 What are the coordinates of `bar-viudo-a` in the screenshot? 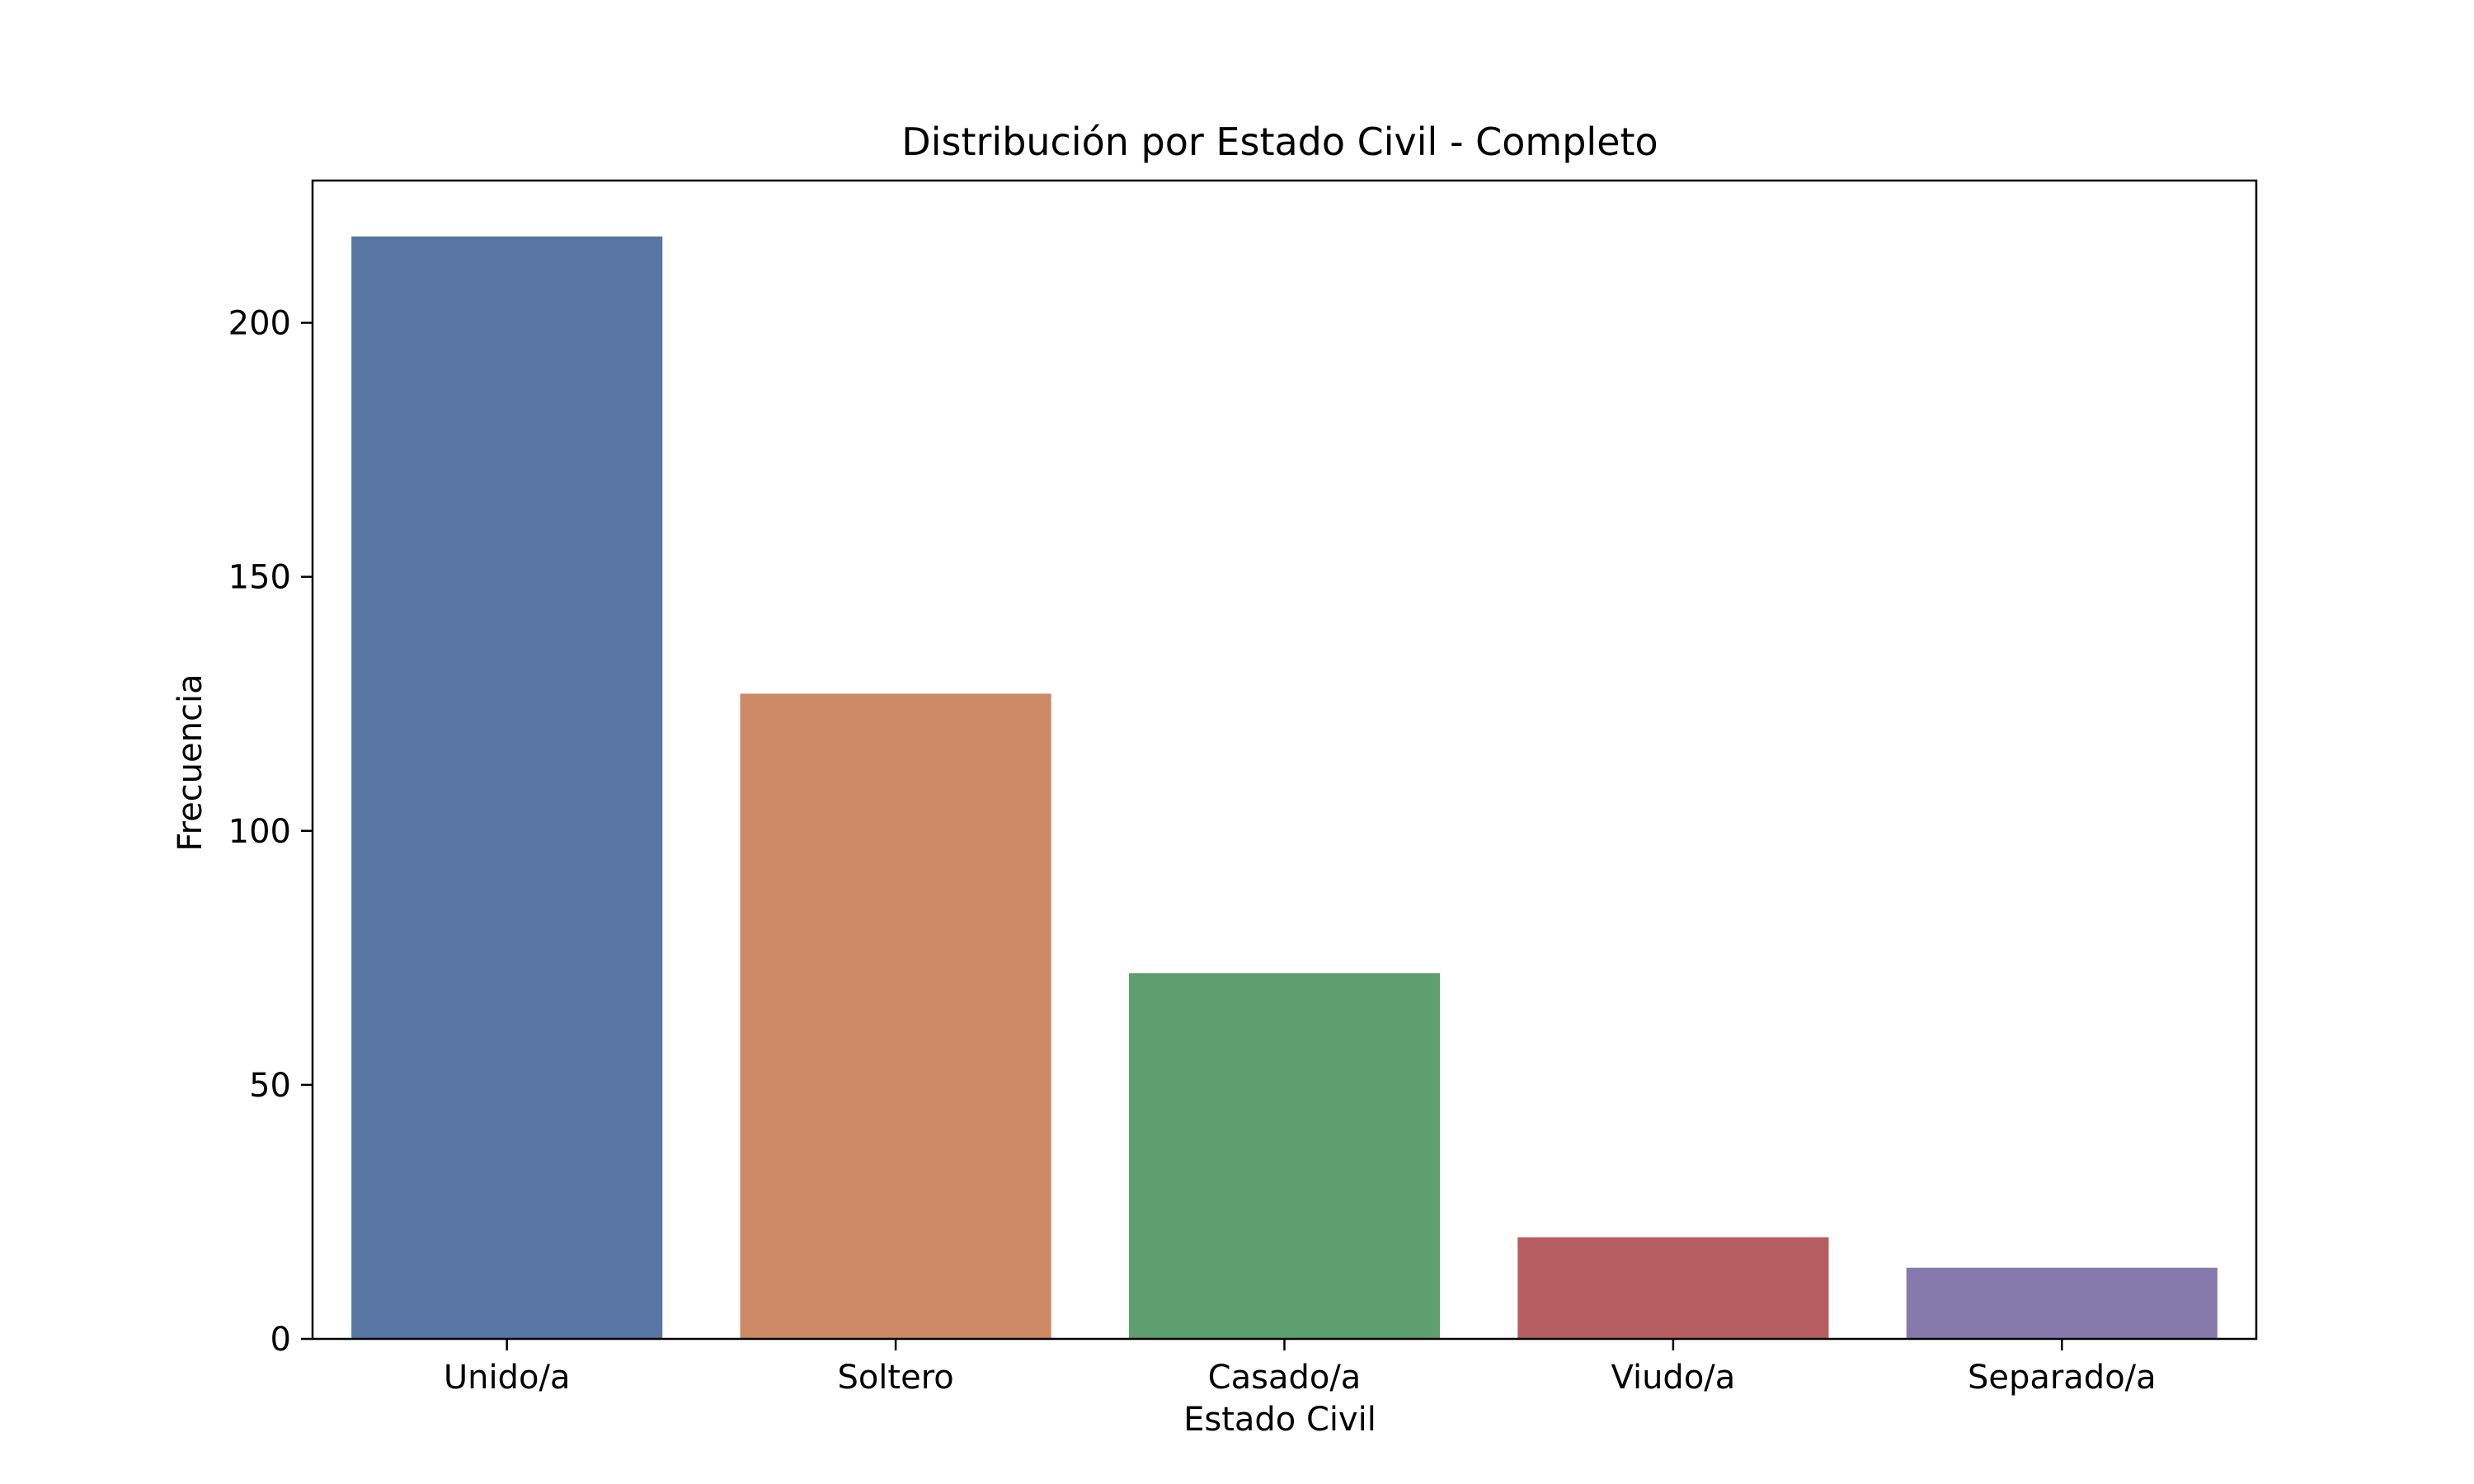 It's located at (1673, 1288).